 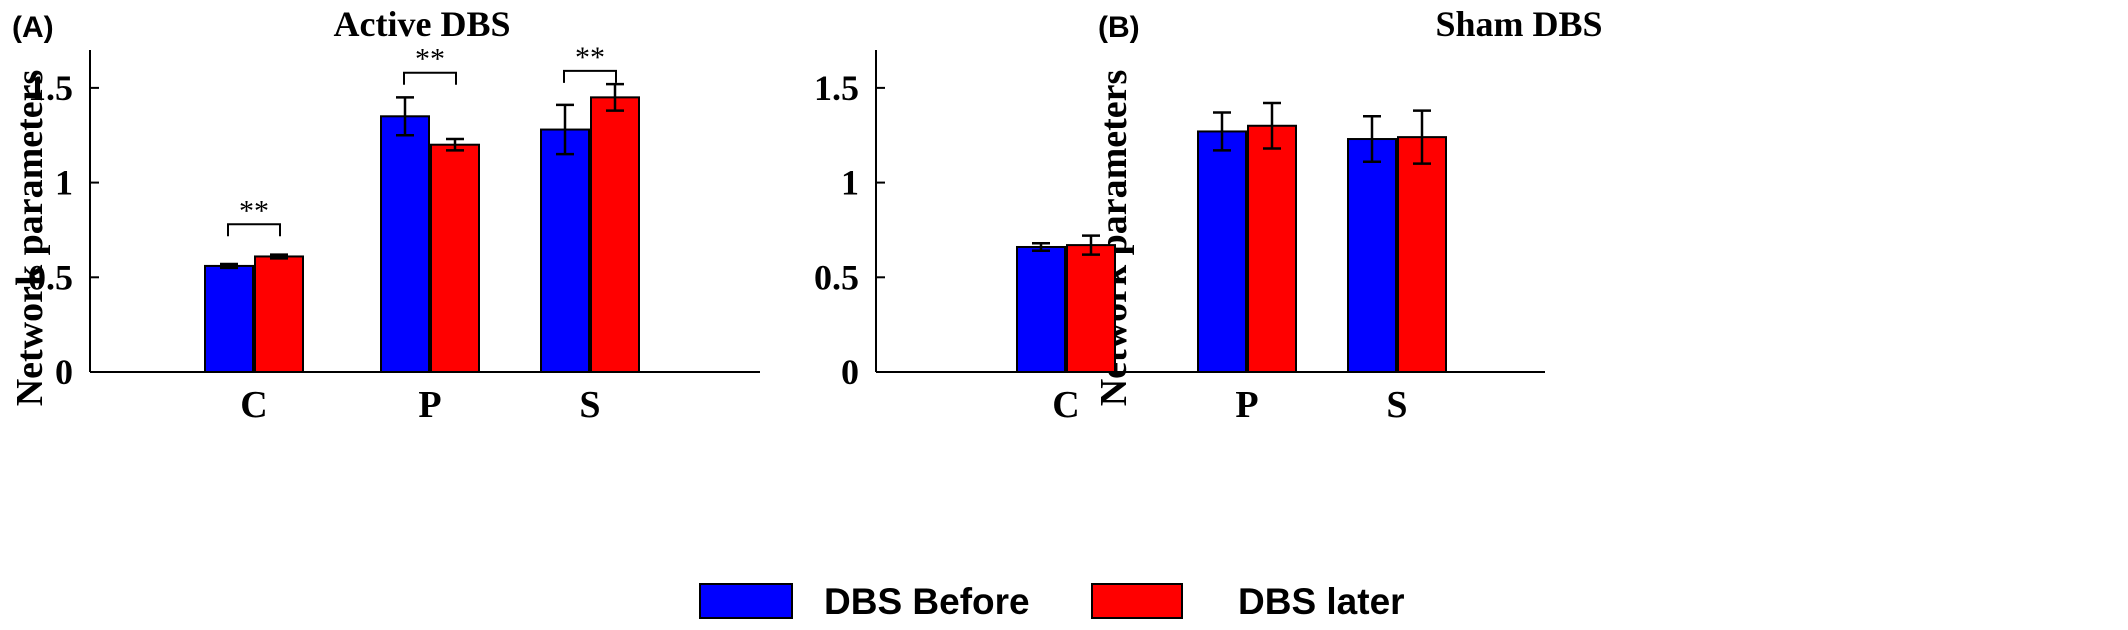 I want to click on panel-b-y-tick-label: 1.5, so click(x=836, y=88).